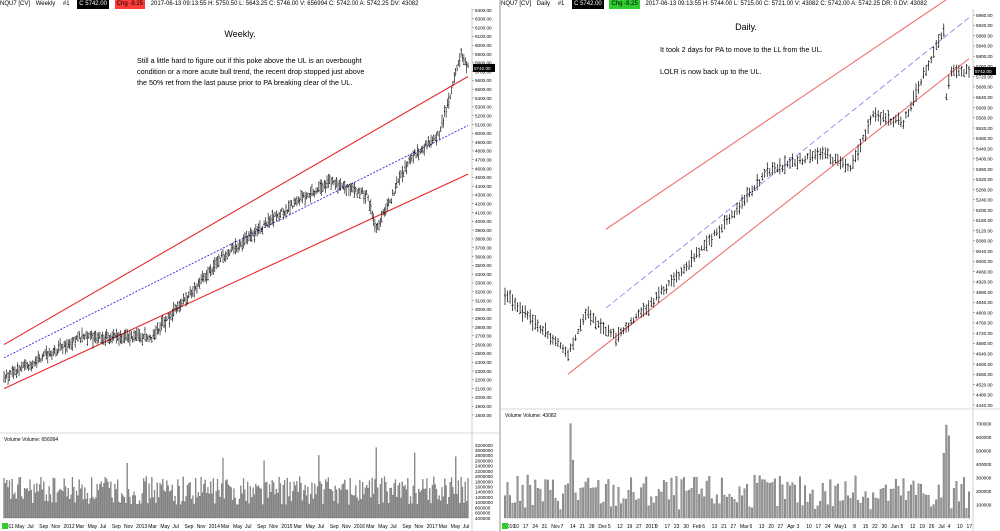 The width and height of the screenshot is (1000, 531). What do you see at coordinates (483, 98) in the screenshot?
I see `weekly-price-tick-label: 5400.00` at bounding box center [483, 98].